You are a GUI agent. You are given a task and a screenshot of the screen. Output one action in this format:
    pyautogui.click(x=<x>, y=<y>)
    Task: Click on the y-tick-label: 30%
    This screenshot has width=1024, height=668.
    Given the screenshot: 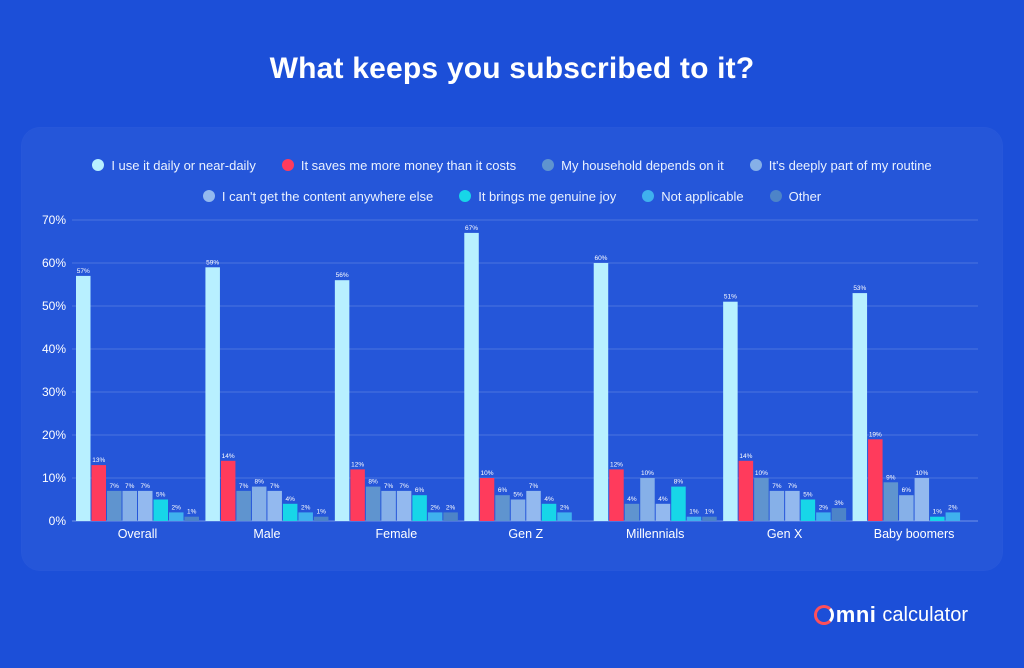 What is the action you would take?
    pyautogui.click(x=54, y=392)
    